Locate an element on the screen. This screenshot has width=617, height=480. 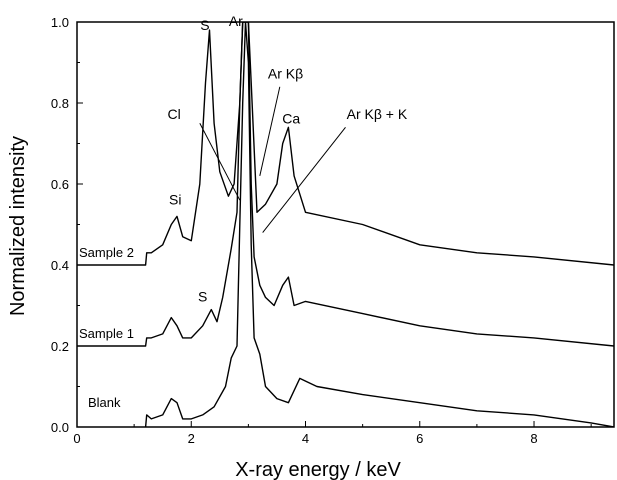
peak-label: Cl is located at coordinates (173, 114).